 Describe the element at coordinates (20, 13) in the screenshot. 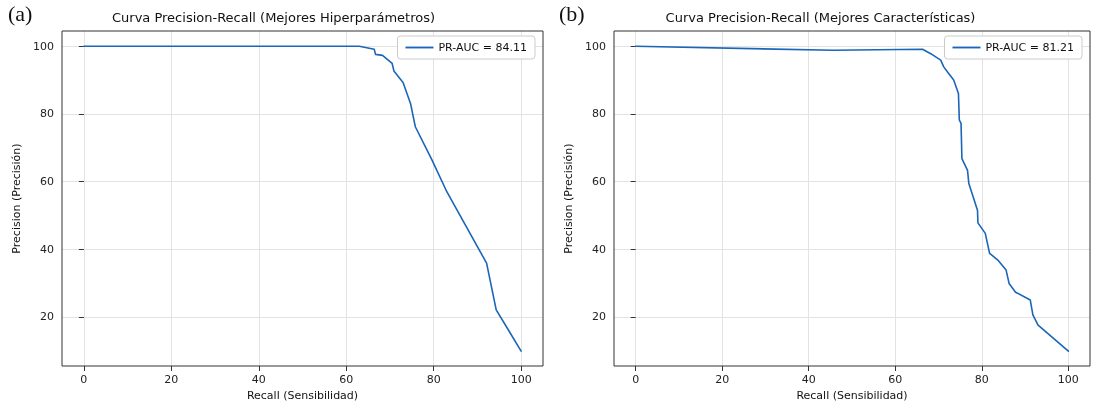

I see `text: (a)` at that location.